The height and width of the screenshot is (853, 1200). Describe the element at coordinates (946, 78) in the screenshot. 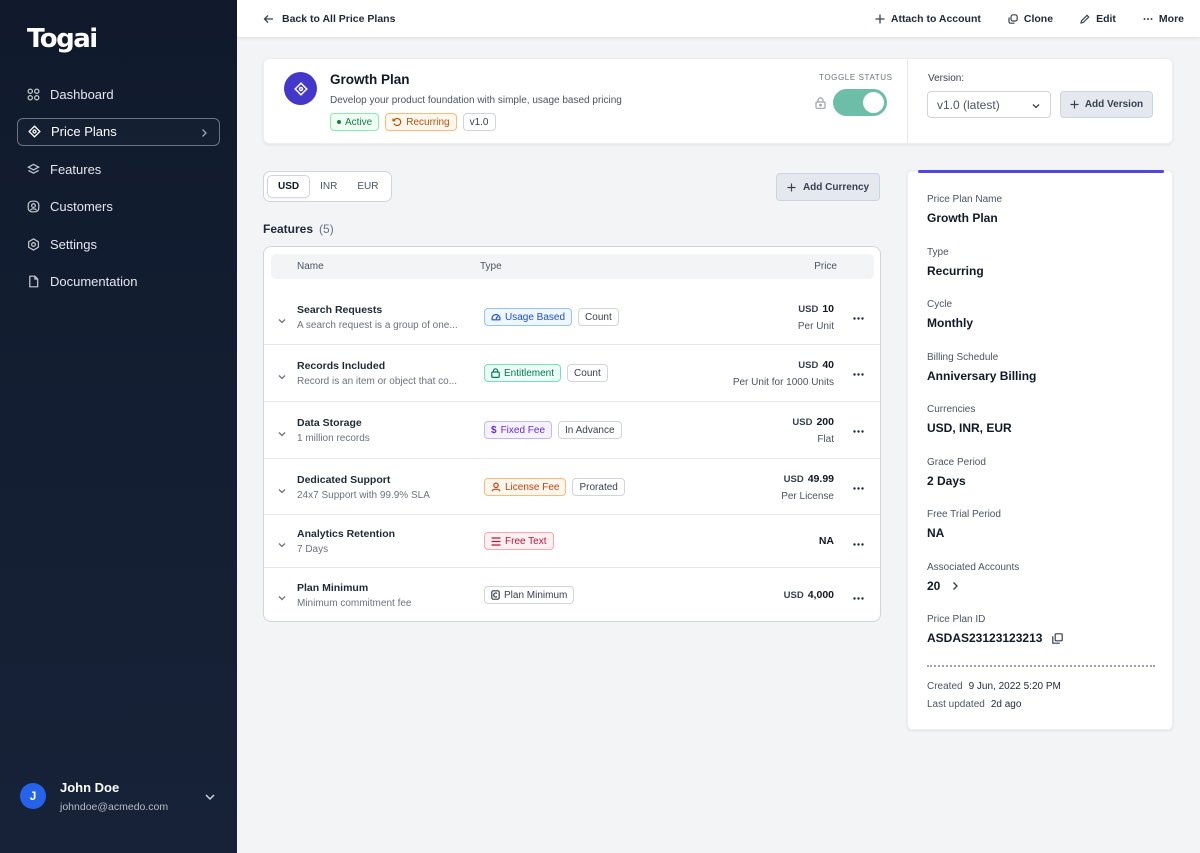

I see `version-label: Version:` at that location.